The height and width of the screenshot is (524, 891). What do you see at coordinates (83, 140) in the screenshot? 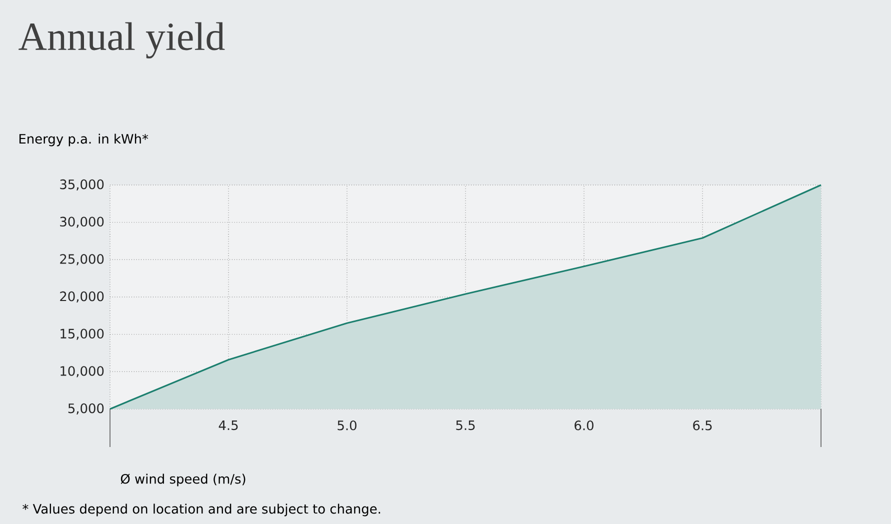
I see `y-axis-title: Energy p.a. in kWh*` at bounding box center [83, 140].